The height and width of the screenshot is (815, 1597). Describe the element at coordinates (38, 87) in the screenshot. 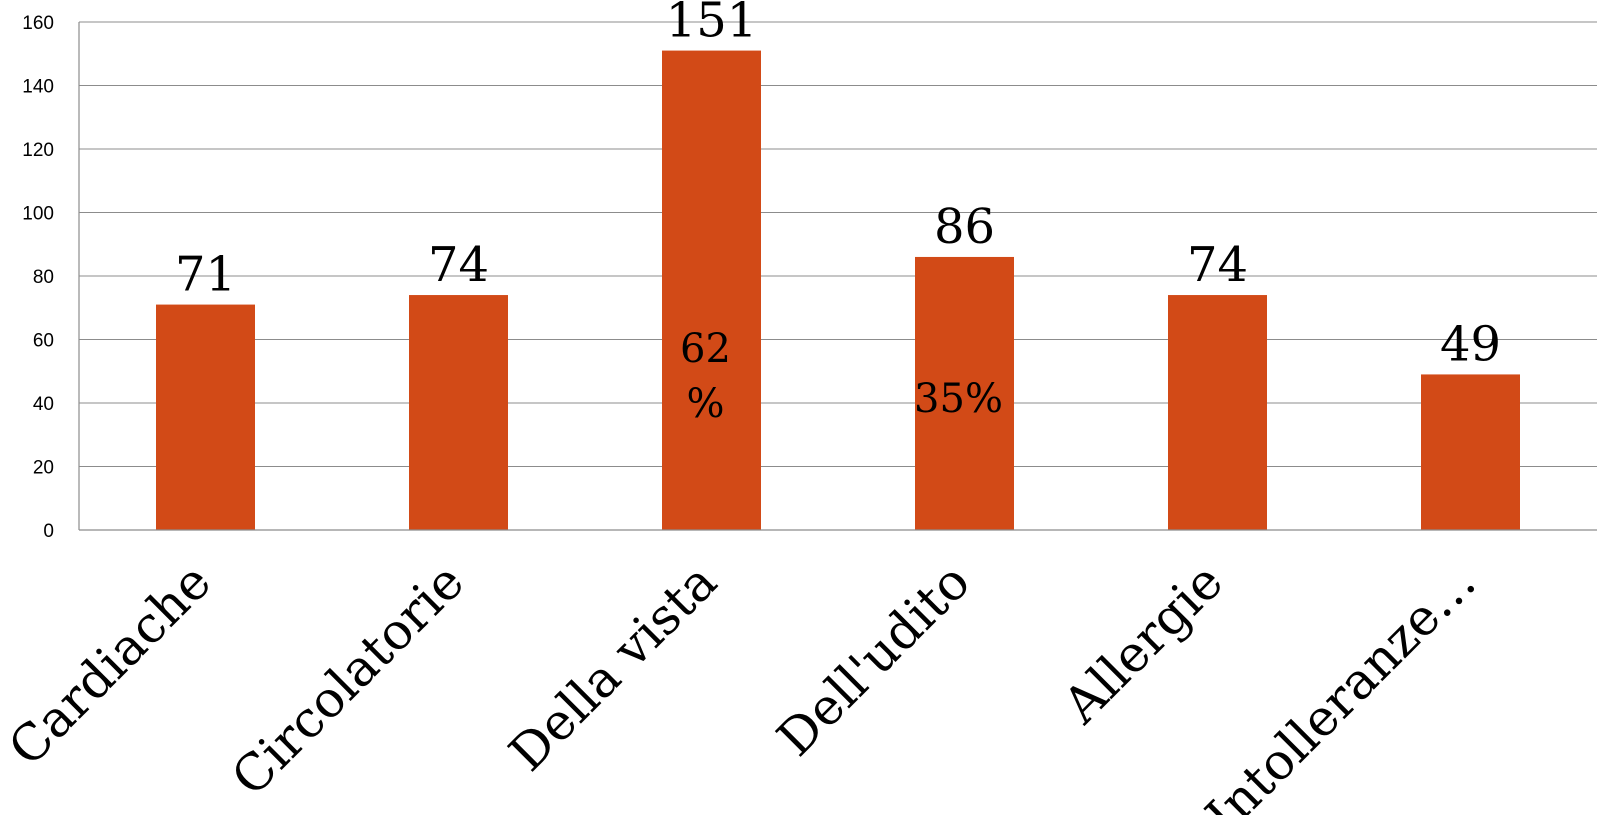

I see `y-tick-label: 140` at that location.